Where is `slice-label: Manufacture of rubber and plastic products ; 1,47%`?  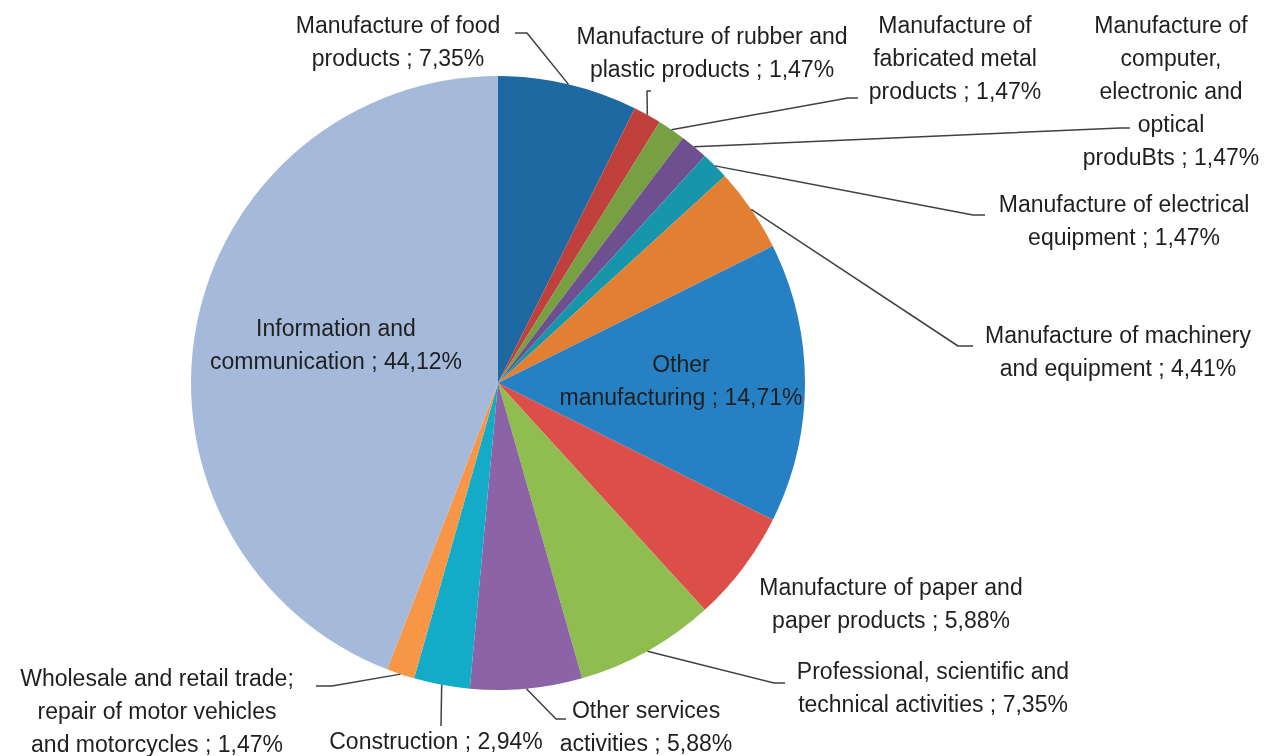
slice-label: Manufacture of rubber and plastic products ; 1,47% is located at coordinates (712, 53).